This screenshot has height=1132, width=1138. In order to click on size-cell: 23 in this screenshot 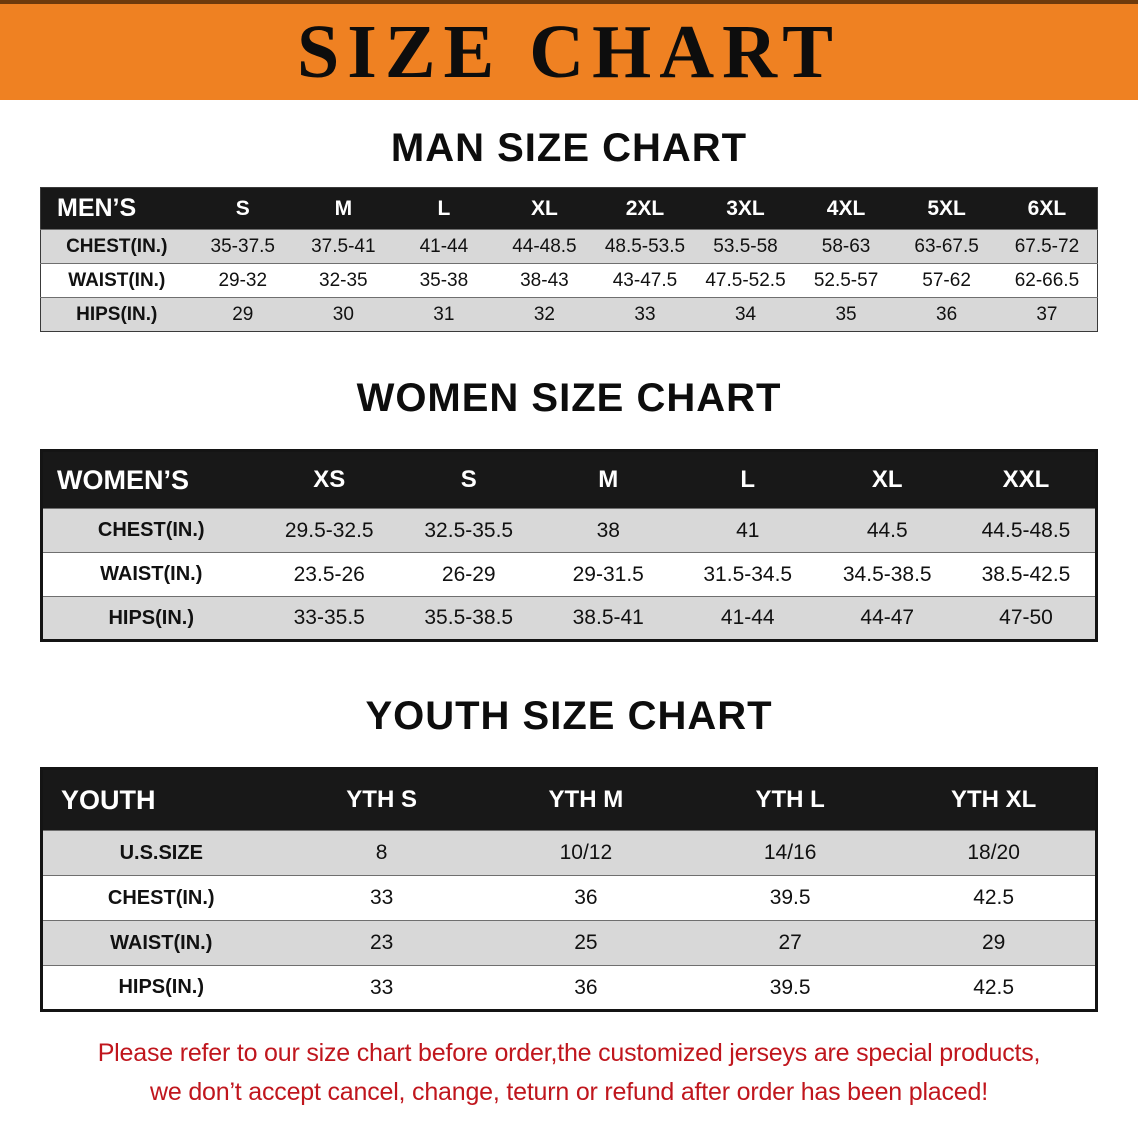, I will do `click(381, 943)`.